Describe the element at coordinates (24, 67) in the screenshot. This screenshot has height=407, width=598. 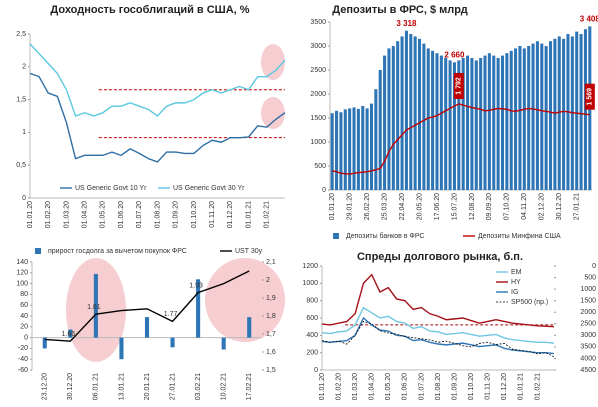
I see `y-tick-label: 2` at that location.